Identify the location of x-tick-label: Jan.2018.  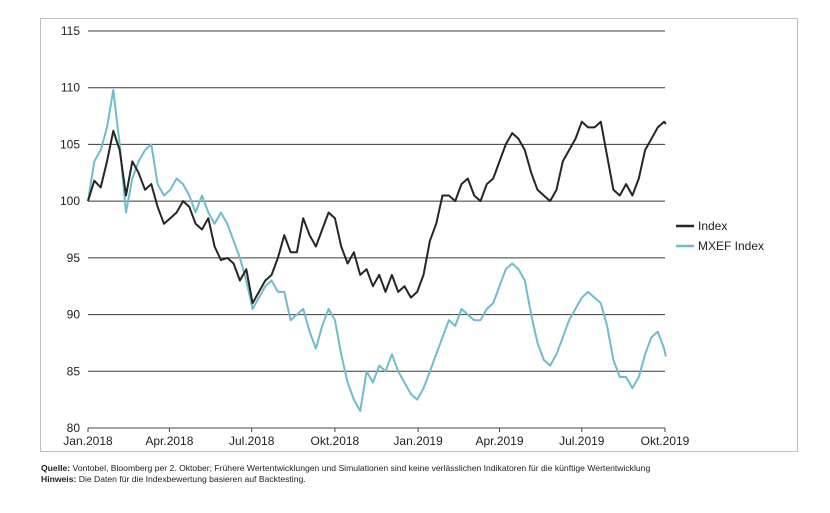
(88, 441).